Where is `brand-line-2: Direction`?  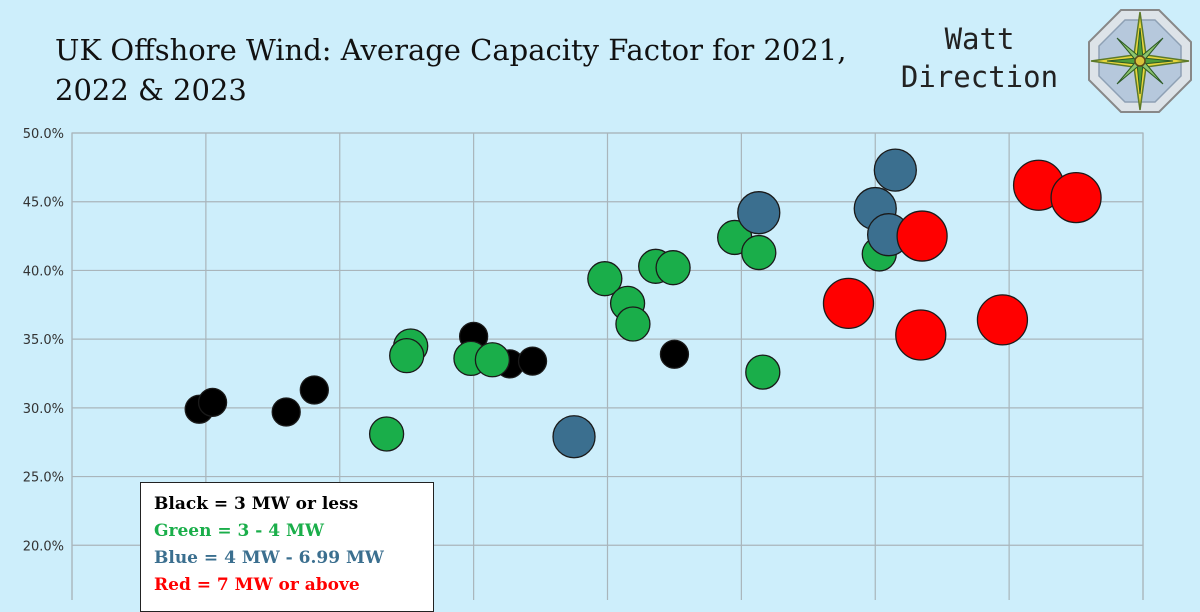
brand-line-2: Direction is located at coordinates (979, 77).